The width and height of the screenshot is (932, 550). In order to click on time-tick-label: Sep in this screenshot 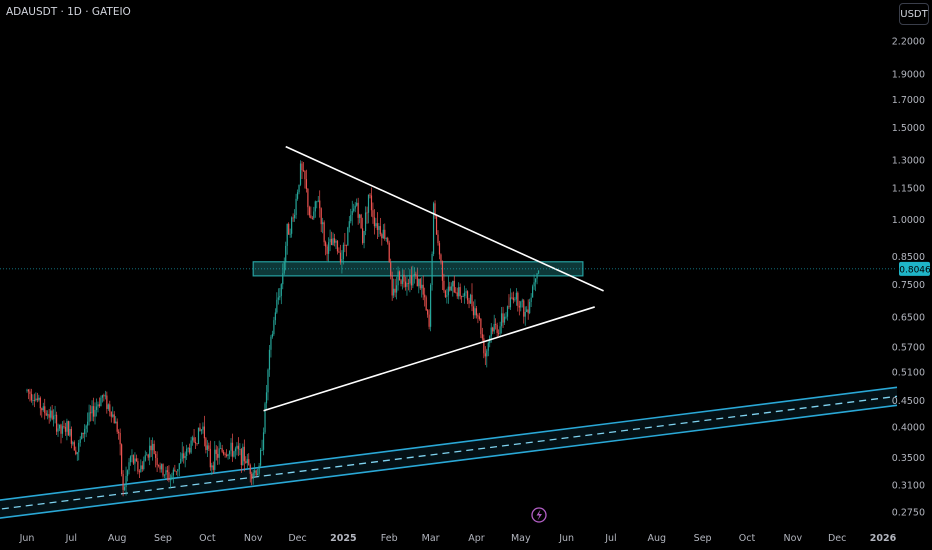, I will do `click(163, 538)`.